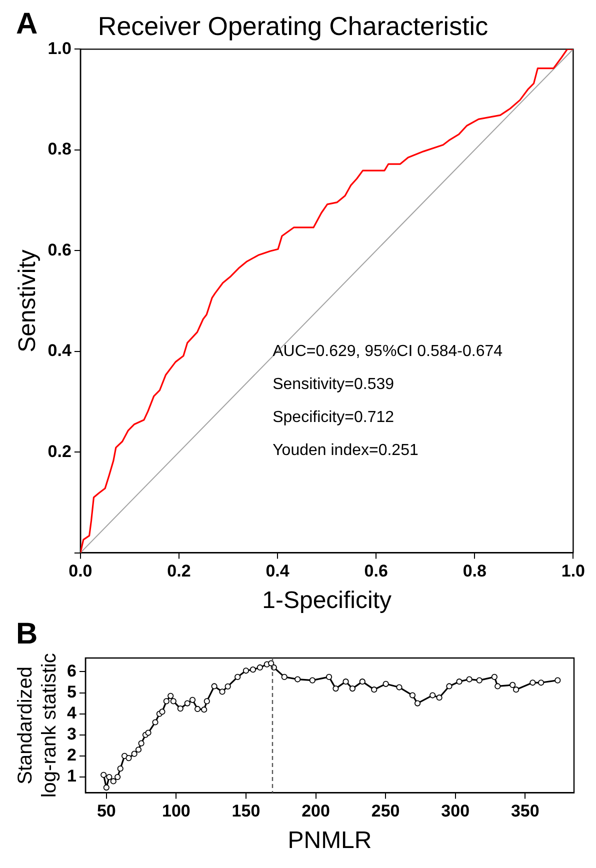 This screenshot has width=596, height=868. I want to click on y-tick-label: 5, so click(71, 692).